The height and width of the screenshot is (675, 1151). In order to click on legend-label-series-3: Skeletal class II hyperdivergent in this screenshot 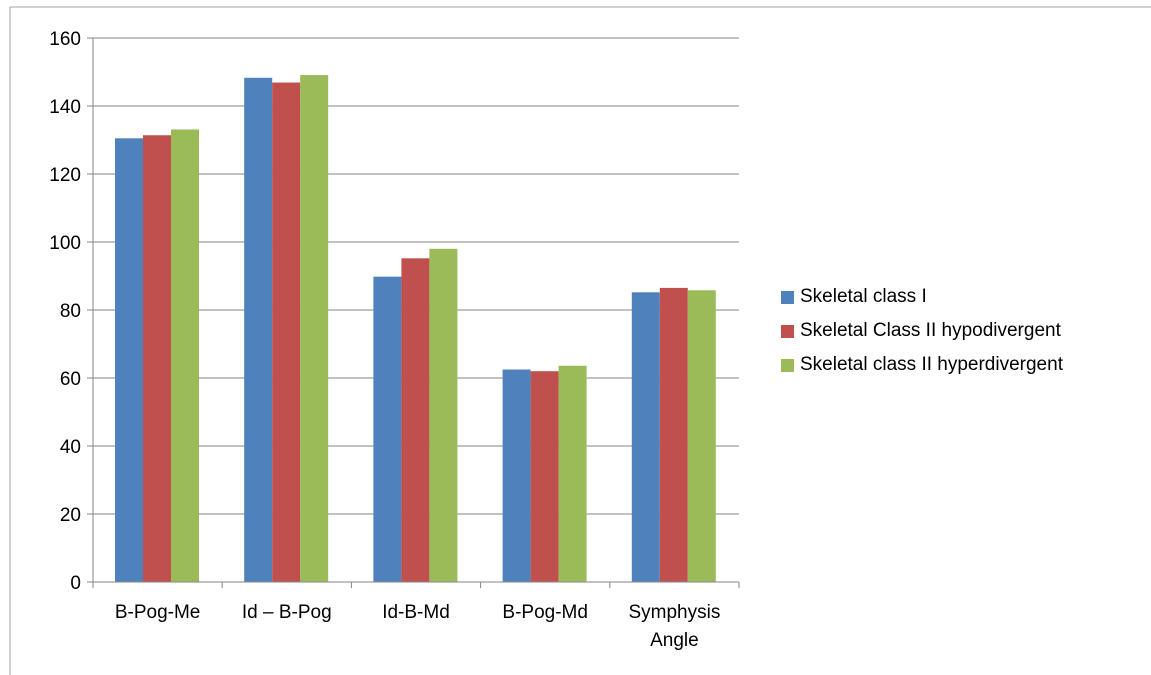, I will do `click(931, 364)`.